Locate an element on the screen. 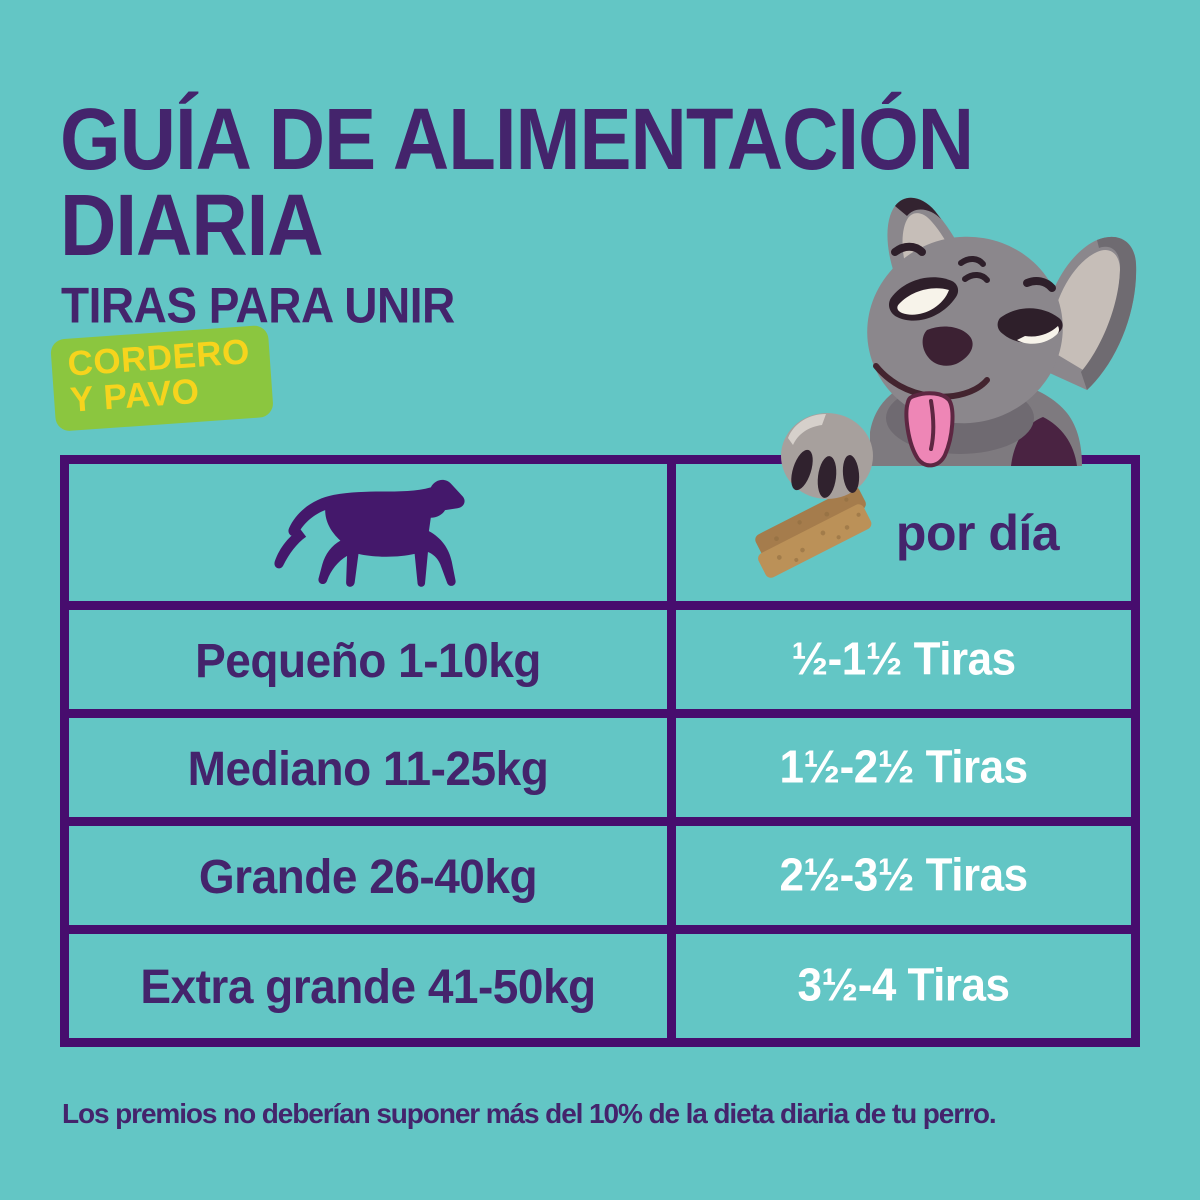  treat-amount-label: 3½-4 Tiras is located at coordinates (903, 985).